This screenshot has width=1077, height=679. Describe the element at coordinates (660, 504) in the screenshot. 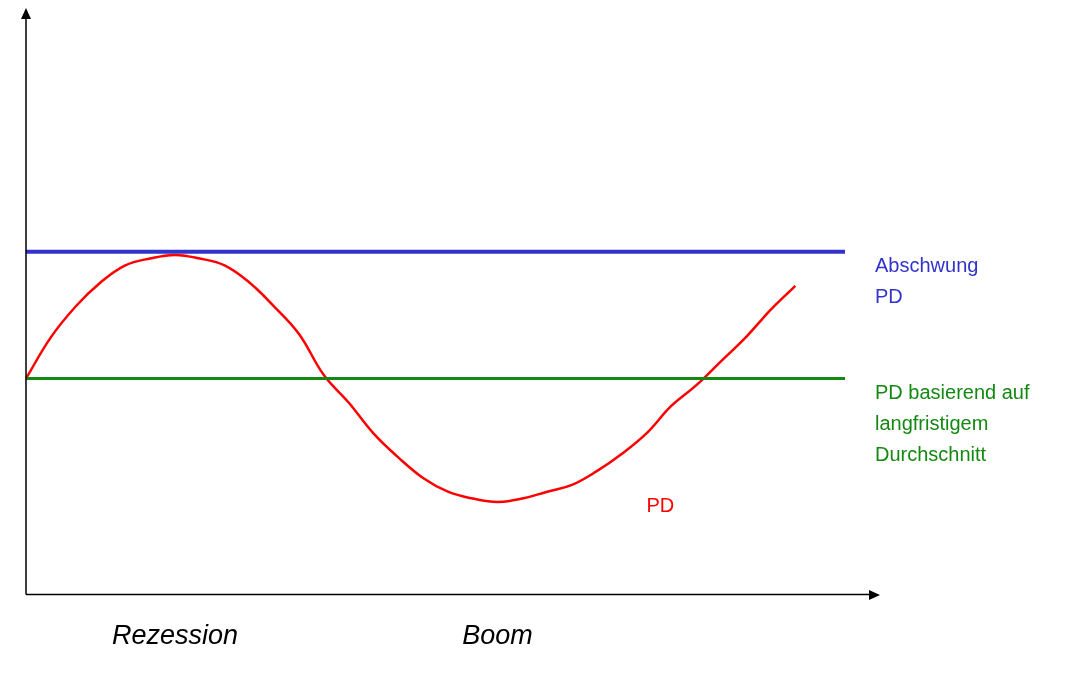

I see `text: PD` at that location.